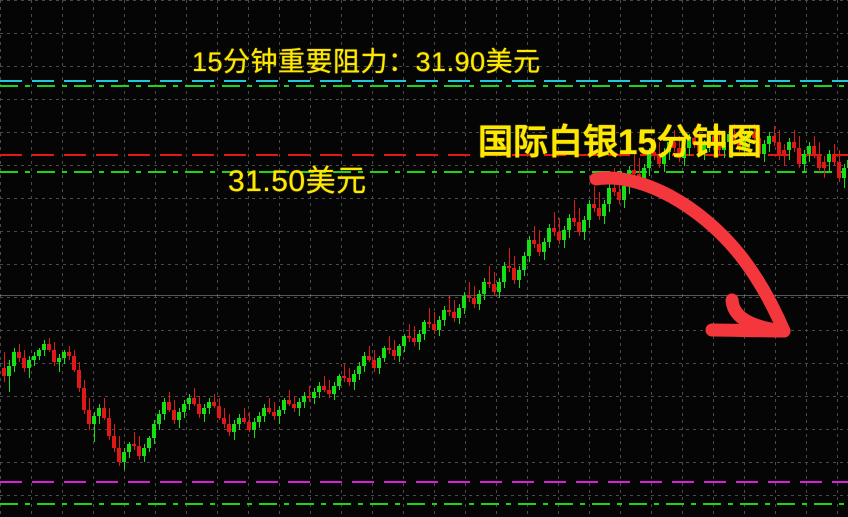 This screenshot has width=848, height=517. Describe the element at coordinates (366, 62) in the screenshot. I see `resistance-title-label: 15分钟重要阻力：31.90美元` at that location.